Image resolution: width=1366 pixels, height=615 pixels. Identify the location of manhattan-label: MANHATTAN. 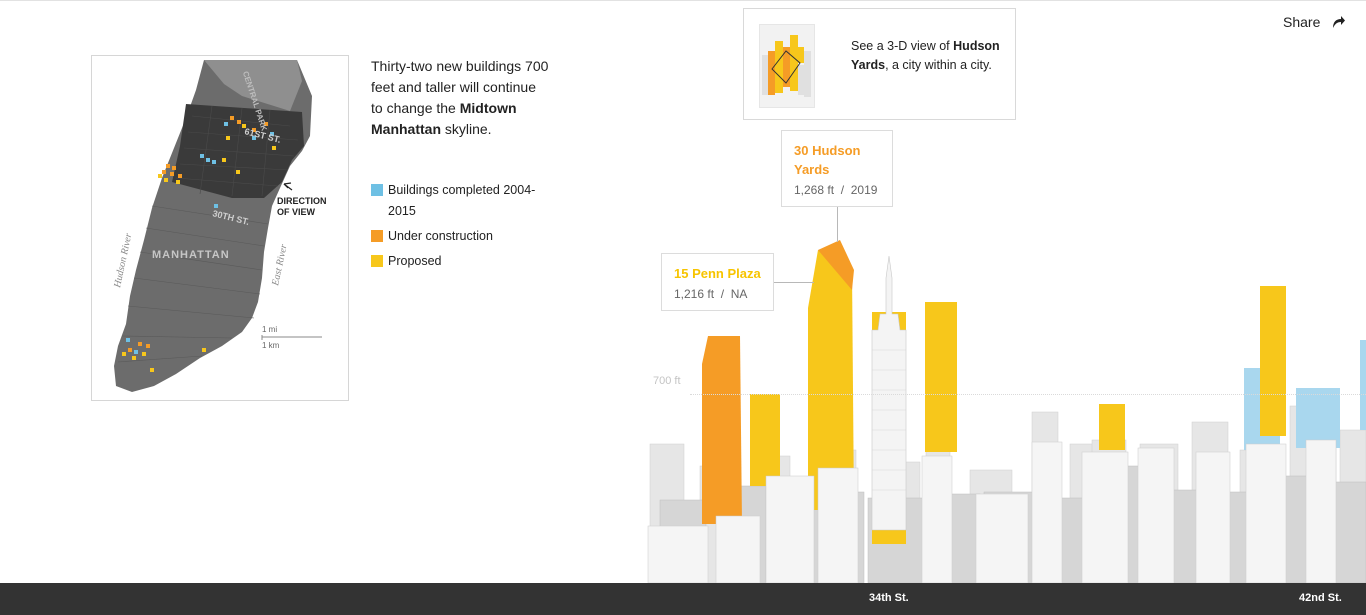
(191, 255).